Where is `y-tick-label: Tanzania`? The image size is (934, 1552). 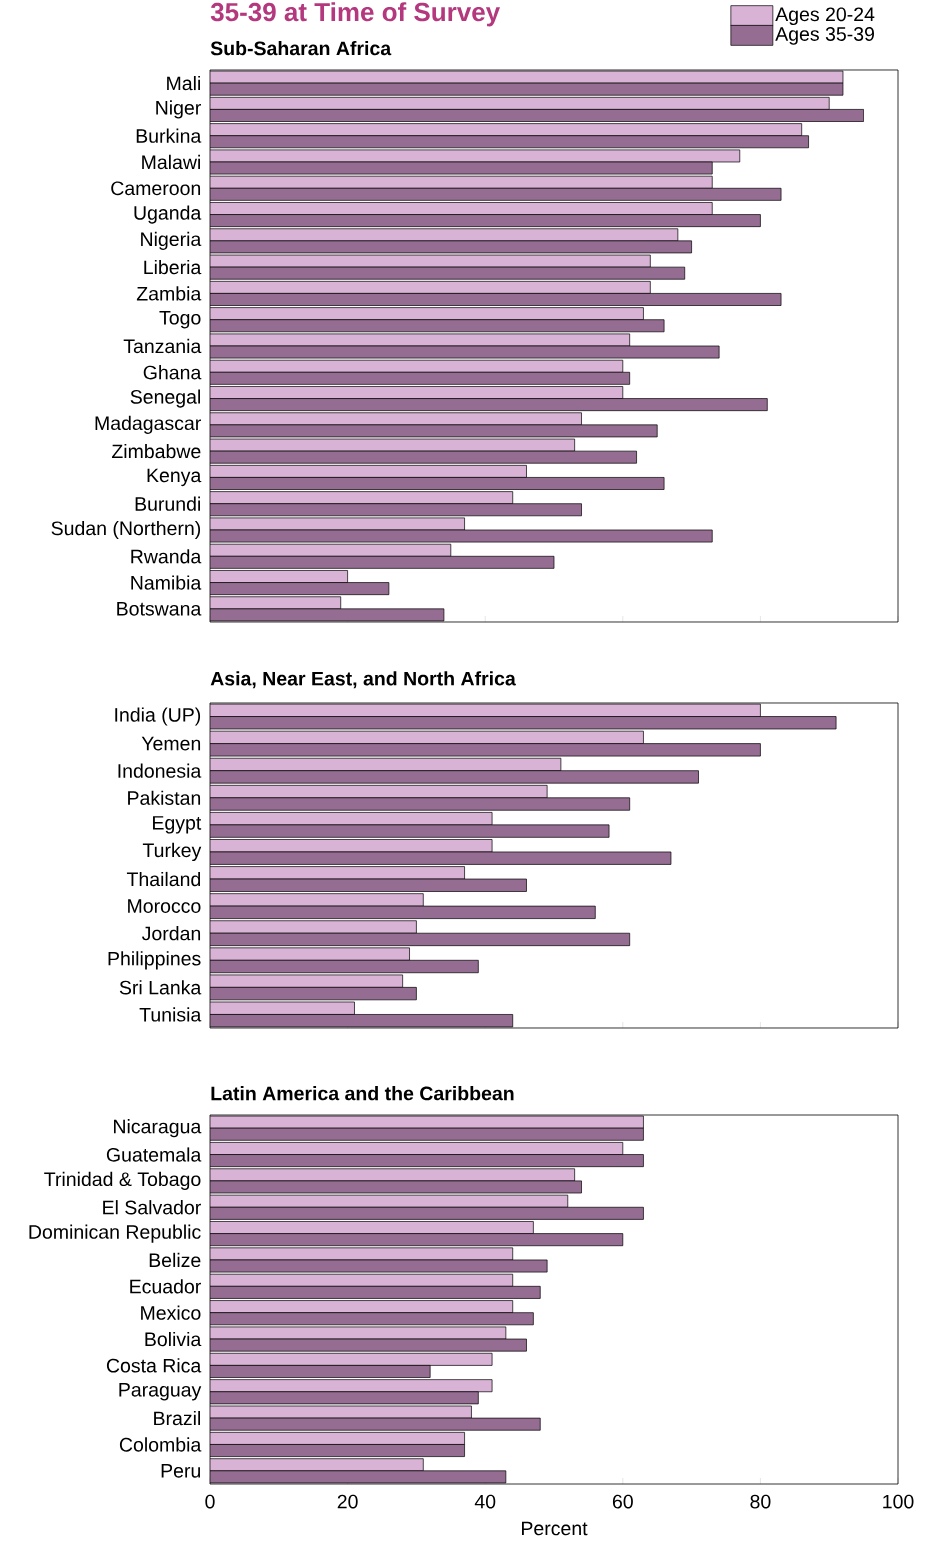
y-tick-label: Tanzania is located at coordinates (162, 346).